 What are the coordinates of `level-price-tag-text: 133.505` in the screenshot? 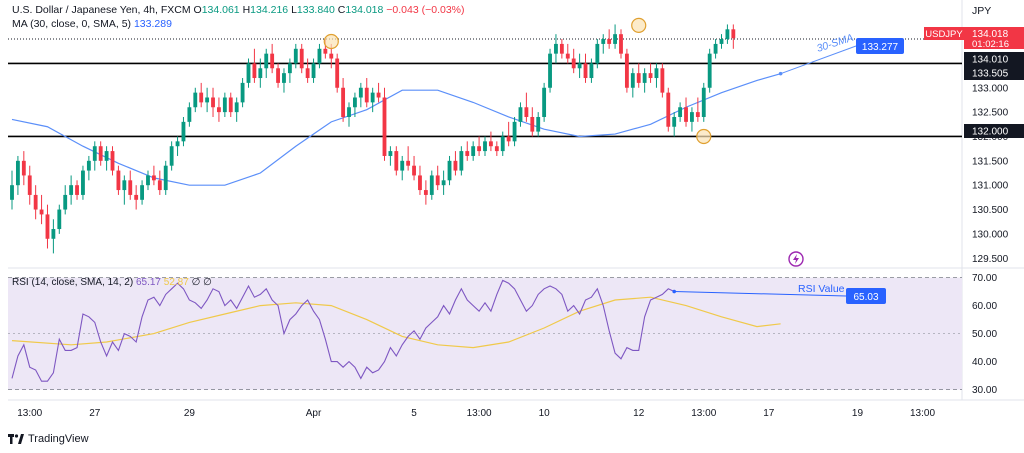 It's located at (990, 74).